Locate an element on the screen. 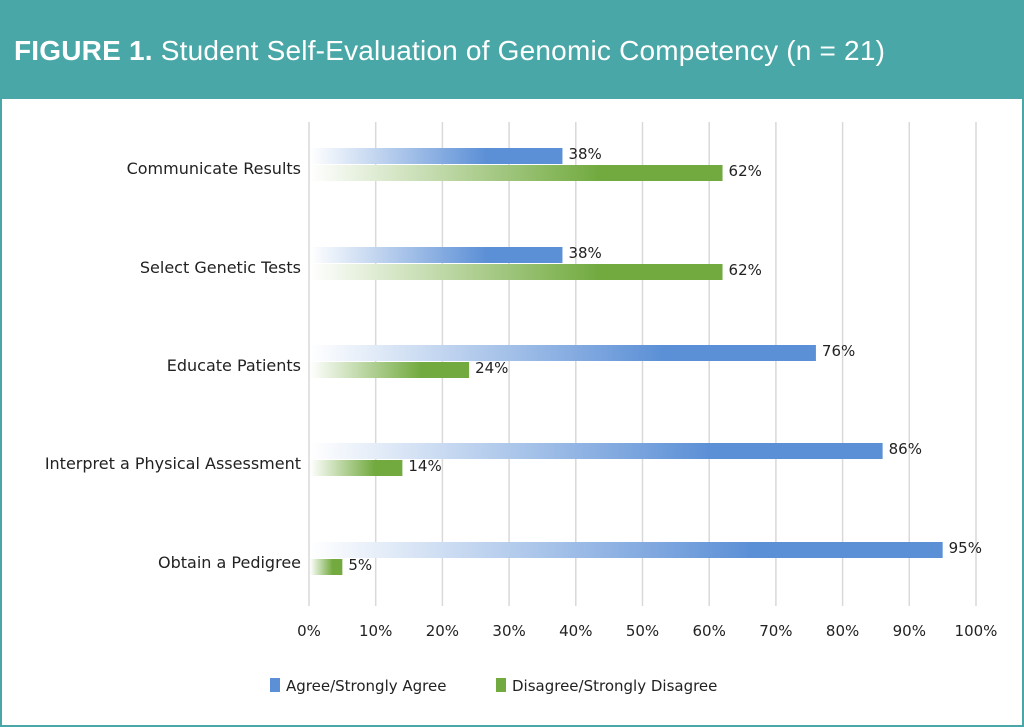 This screenshot has width=1024, height=727. category-label: Interpret a Physical Assessment is located at coordinates (173, 463).